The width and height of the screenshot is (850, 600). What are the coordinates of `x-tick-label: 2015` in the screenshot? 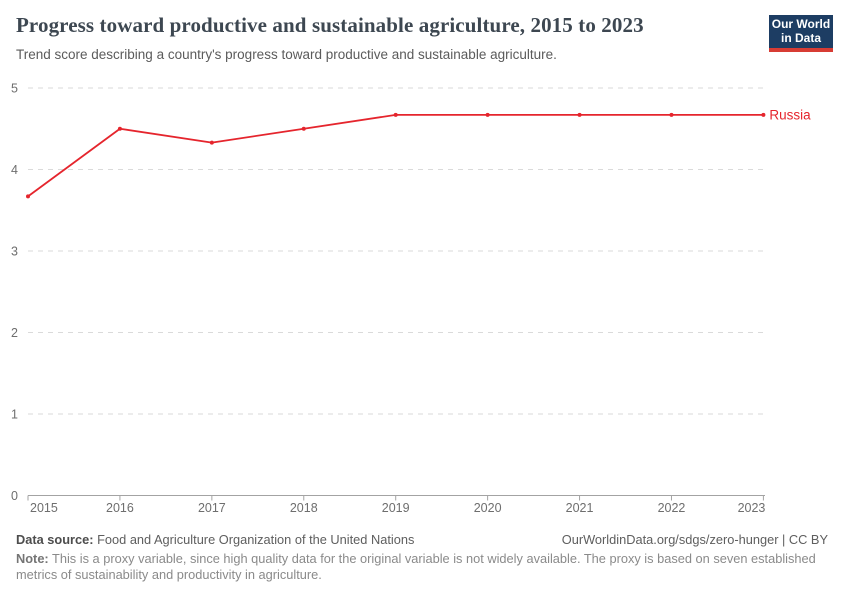 It's located at (44, 508).